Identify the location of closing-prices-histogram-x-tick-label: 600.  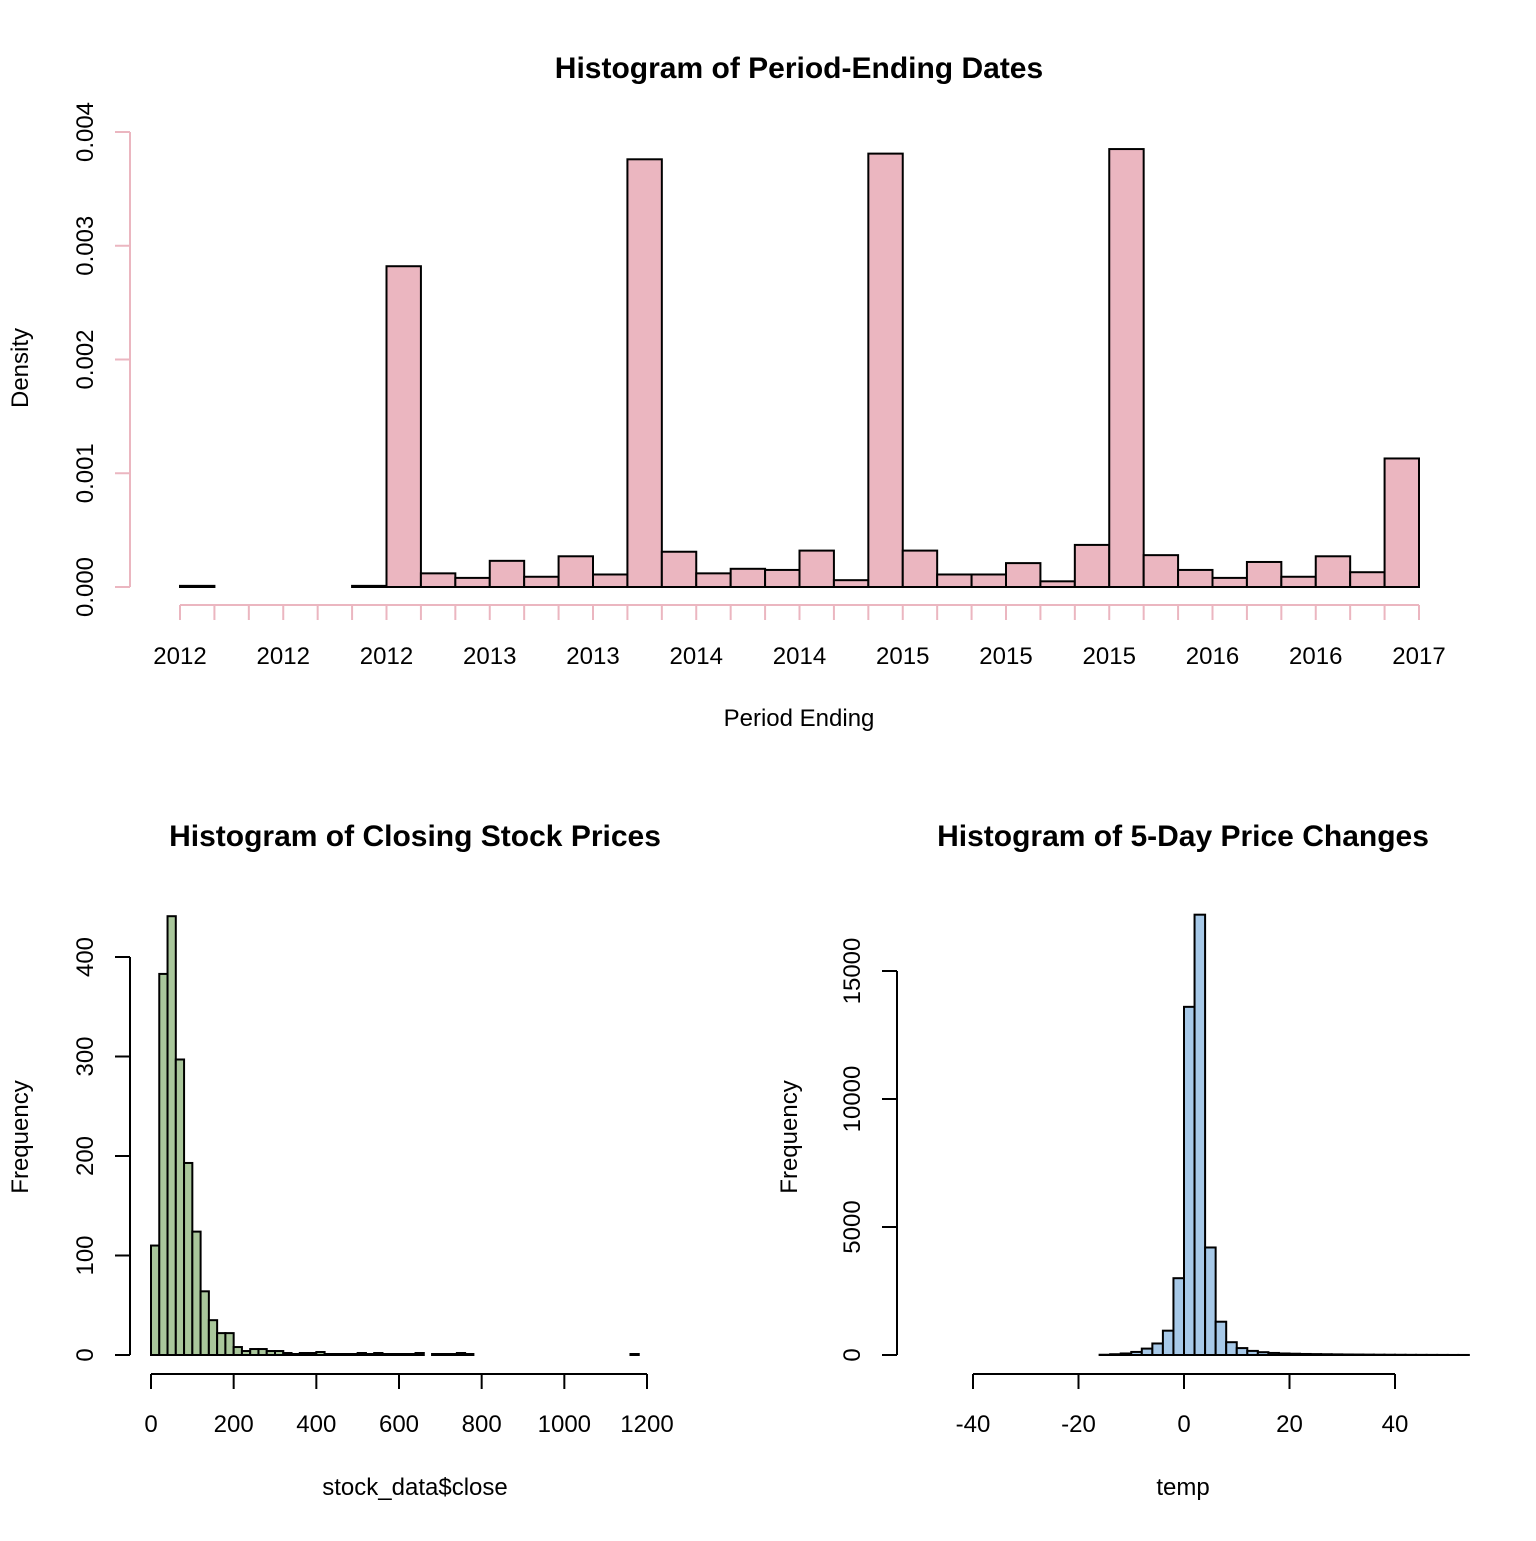
(399, 1424).